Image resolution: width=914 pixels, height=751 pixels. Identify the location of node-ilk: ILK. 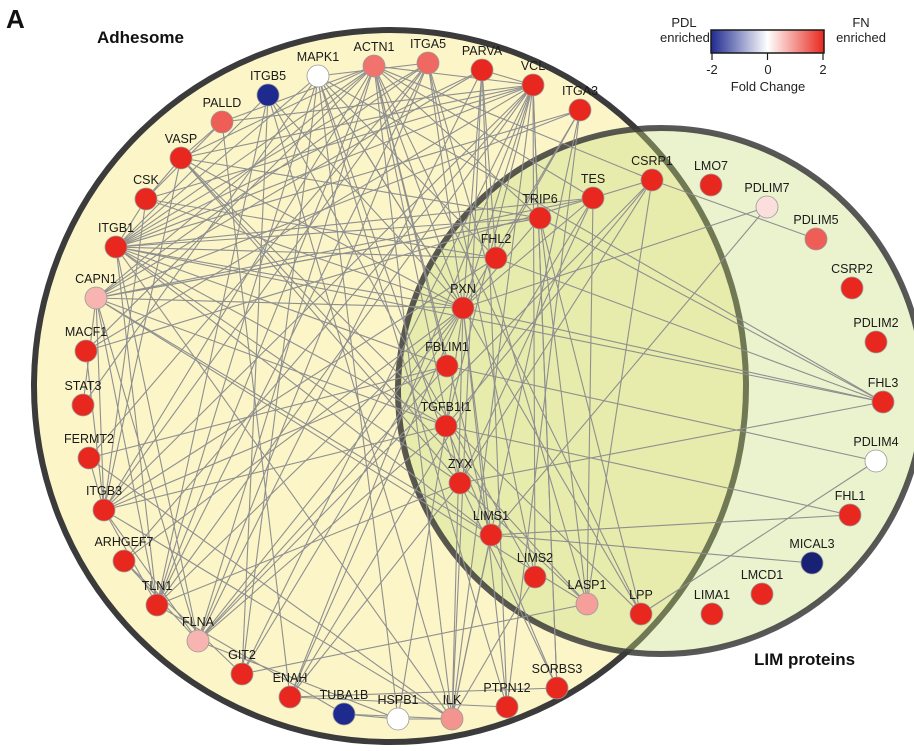
(452, 712).